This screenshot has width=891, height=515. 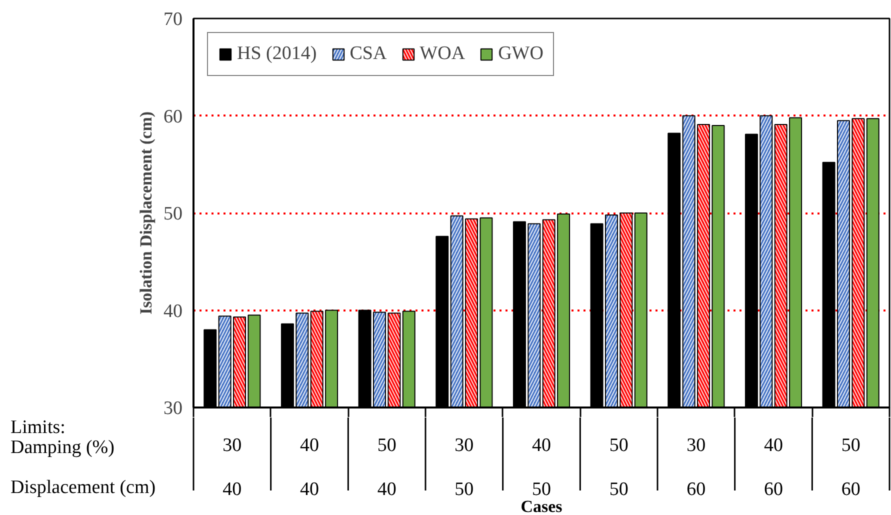 I want to click on legend-label: HS (2014), so click(x=277, y=54).